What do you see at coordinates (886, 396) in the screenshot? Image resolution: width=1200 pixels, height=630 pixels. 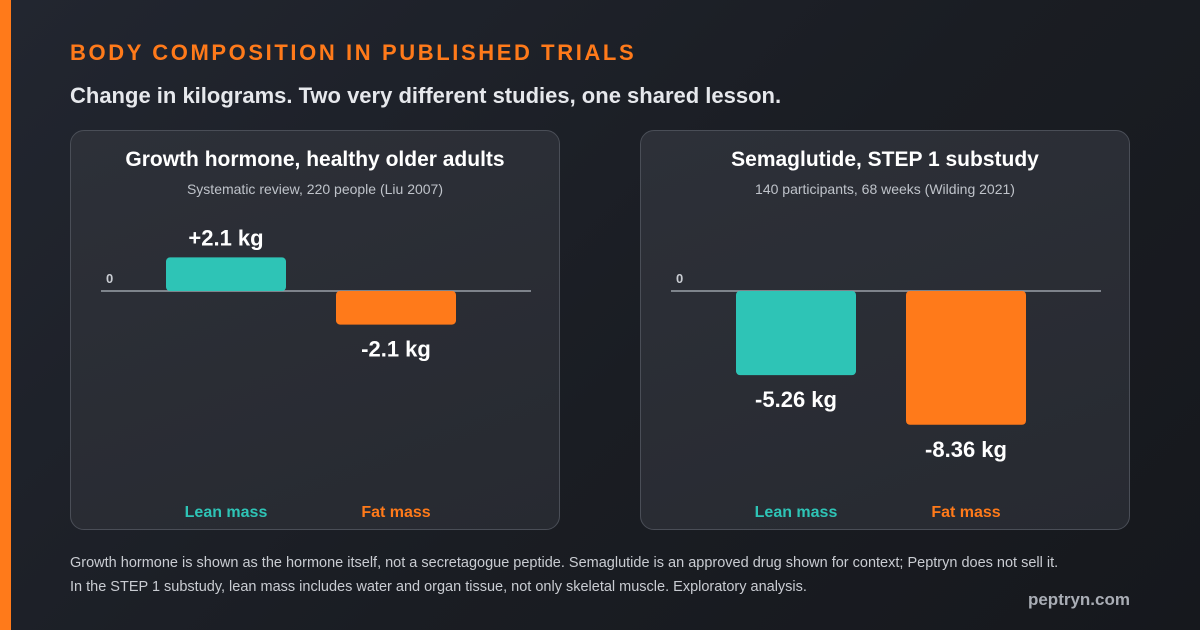 I see `chart-svg: 0 -5.26 kg Lean mass -8.36 kg Fat mass` at bounding box center [886, 396].